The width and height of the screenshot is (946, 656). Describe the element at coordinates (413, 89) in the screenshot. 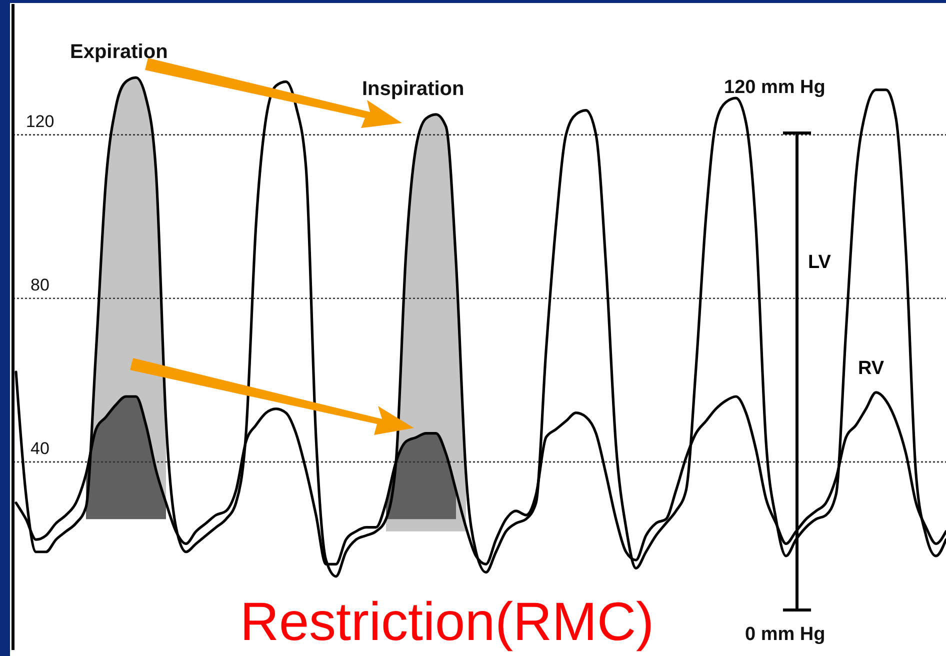

I see `annotation: Inspiration` at that location.